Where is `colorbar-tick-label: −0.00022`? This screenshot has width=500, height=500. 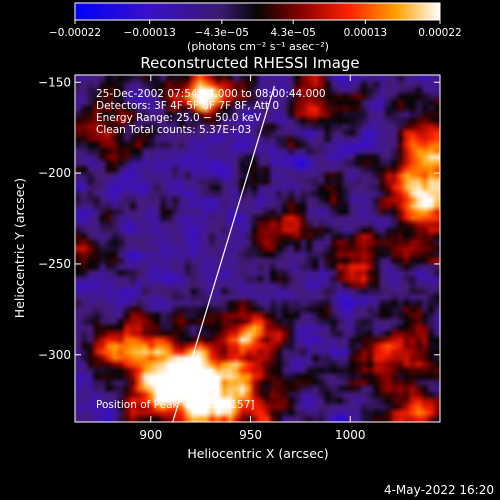 colorbar-tick-label: −0.00022 is located at coordinates (75, 33).